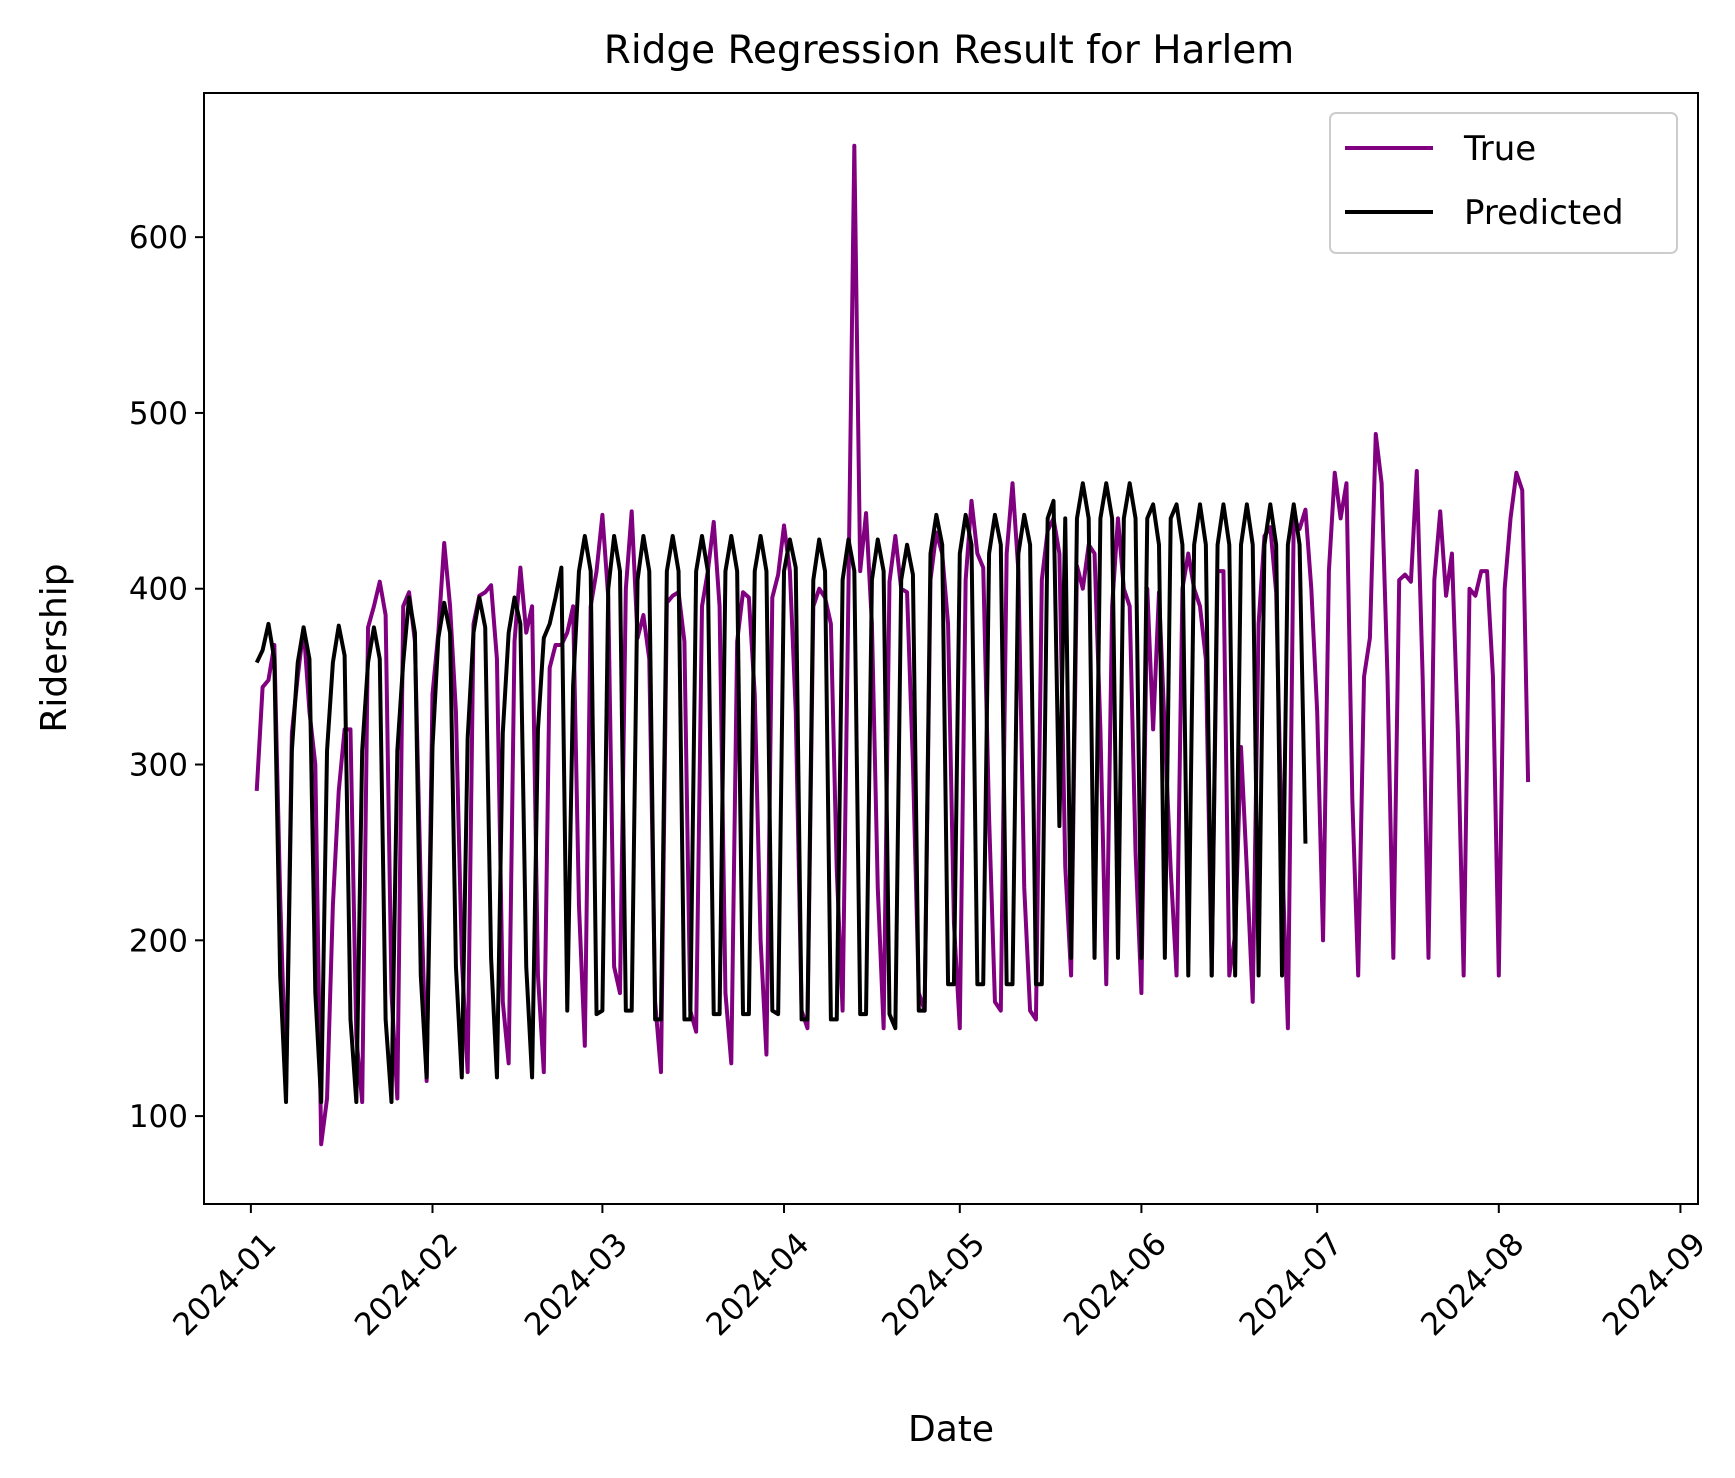 Image resolution: width=1735 pixels, height=1478 pixels. What do you see at coordinates (158, 414) in the screenshot?
I see `y-tick-label: 500` at bounding box center [158, 414].